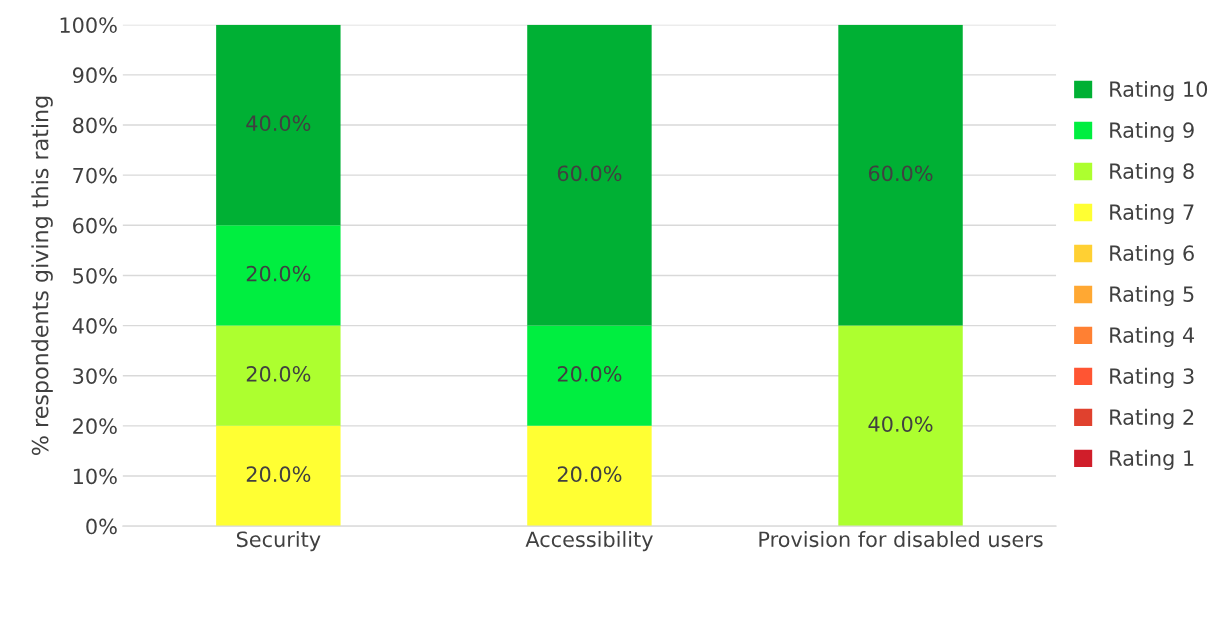 The width and height of the screenshot is (1228, 619). I want to click on y-tick-label: 10%, so click(95, 476).